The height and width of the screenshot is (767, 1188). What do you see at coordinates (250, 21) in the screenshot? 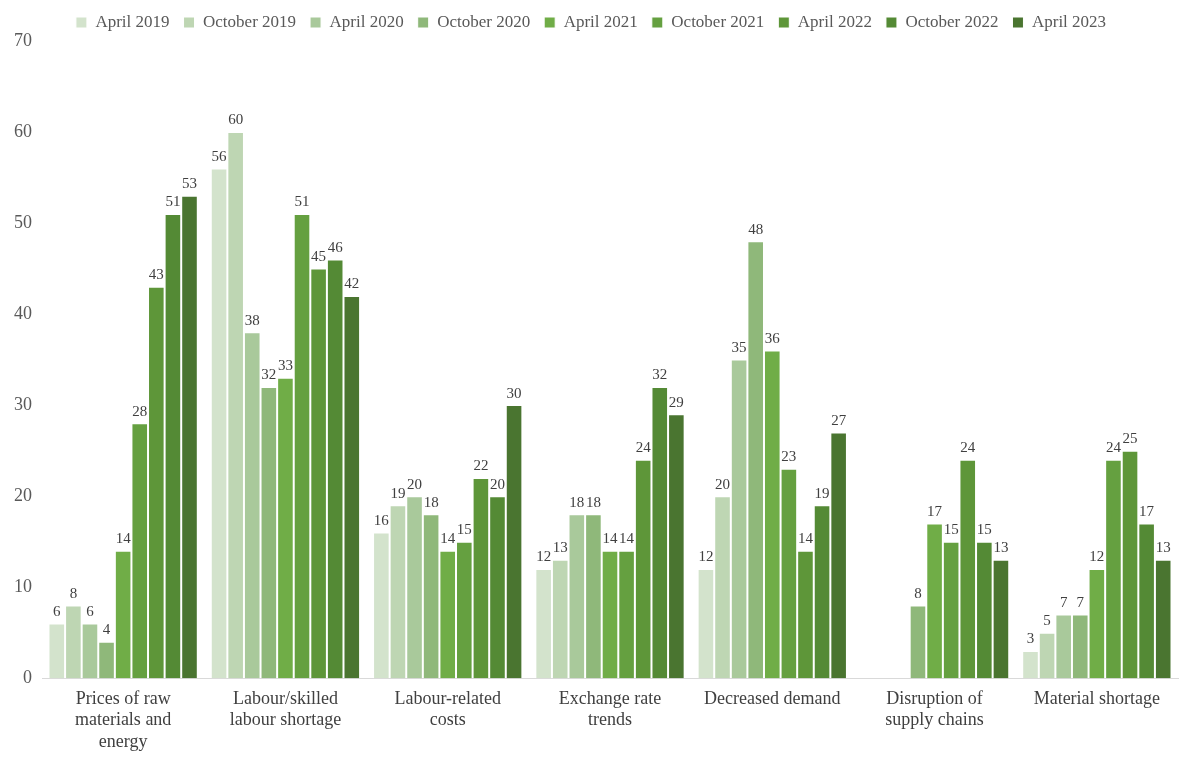
I see `legend-label: October 2019` at bounding box center [250, 21].